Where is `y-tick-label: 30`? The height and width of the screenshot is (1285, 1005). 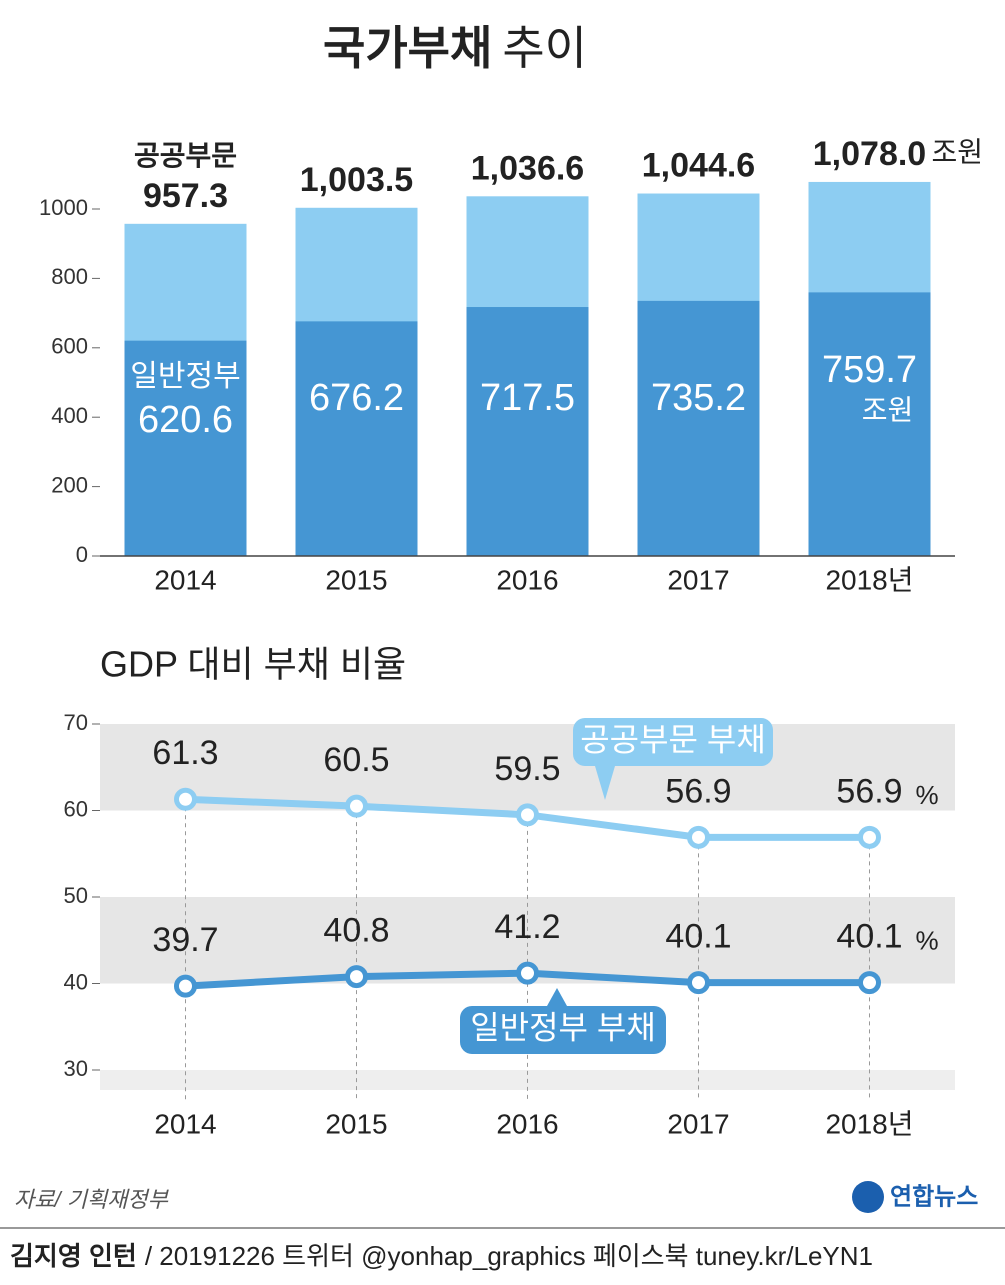
y-tick-label: 30 is located at coordinates (76, 1068).